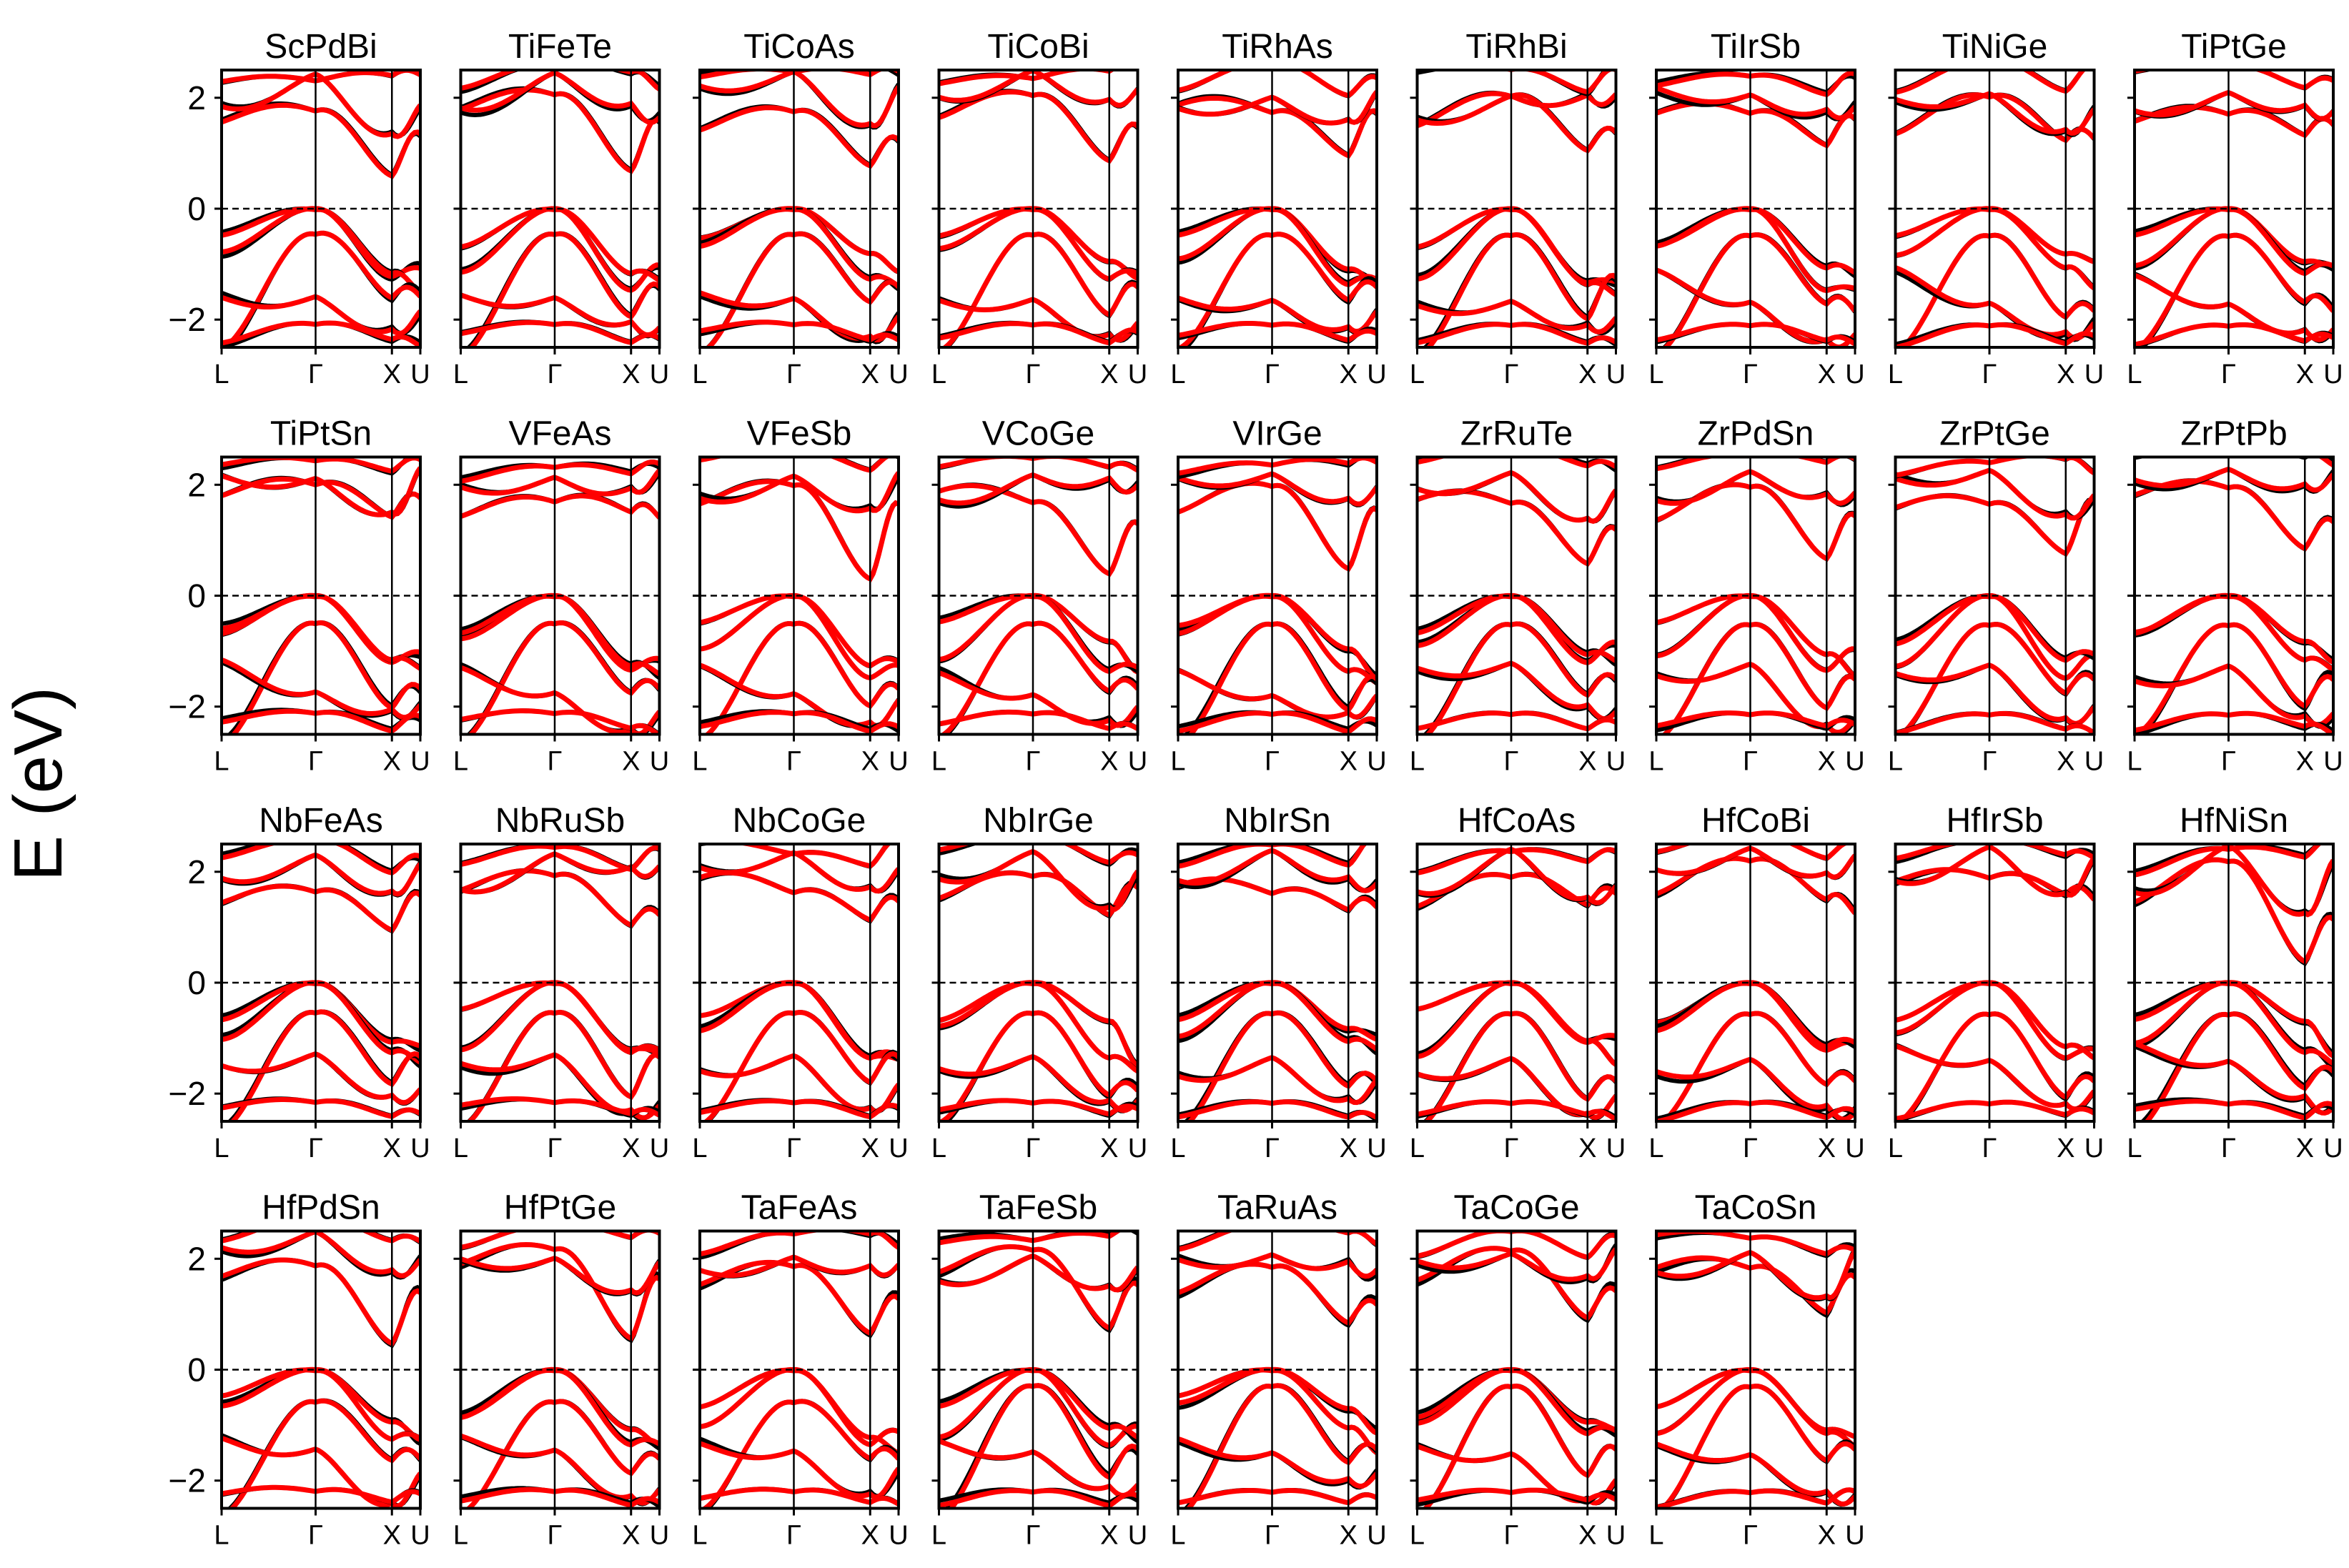  What do you see at coordinates (299, 208) in the screenshot?
I see `panel-scpdbi: ScPdBi L Γ X U 2 0 −2` at bounding box center [299, 208].